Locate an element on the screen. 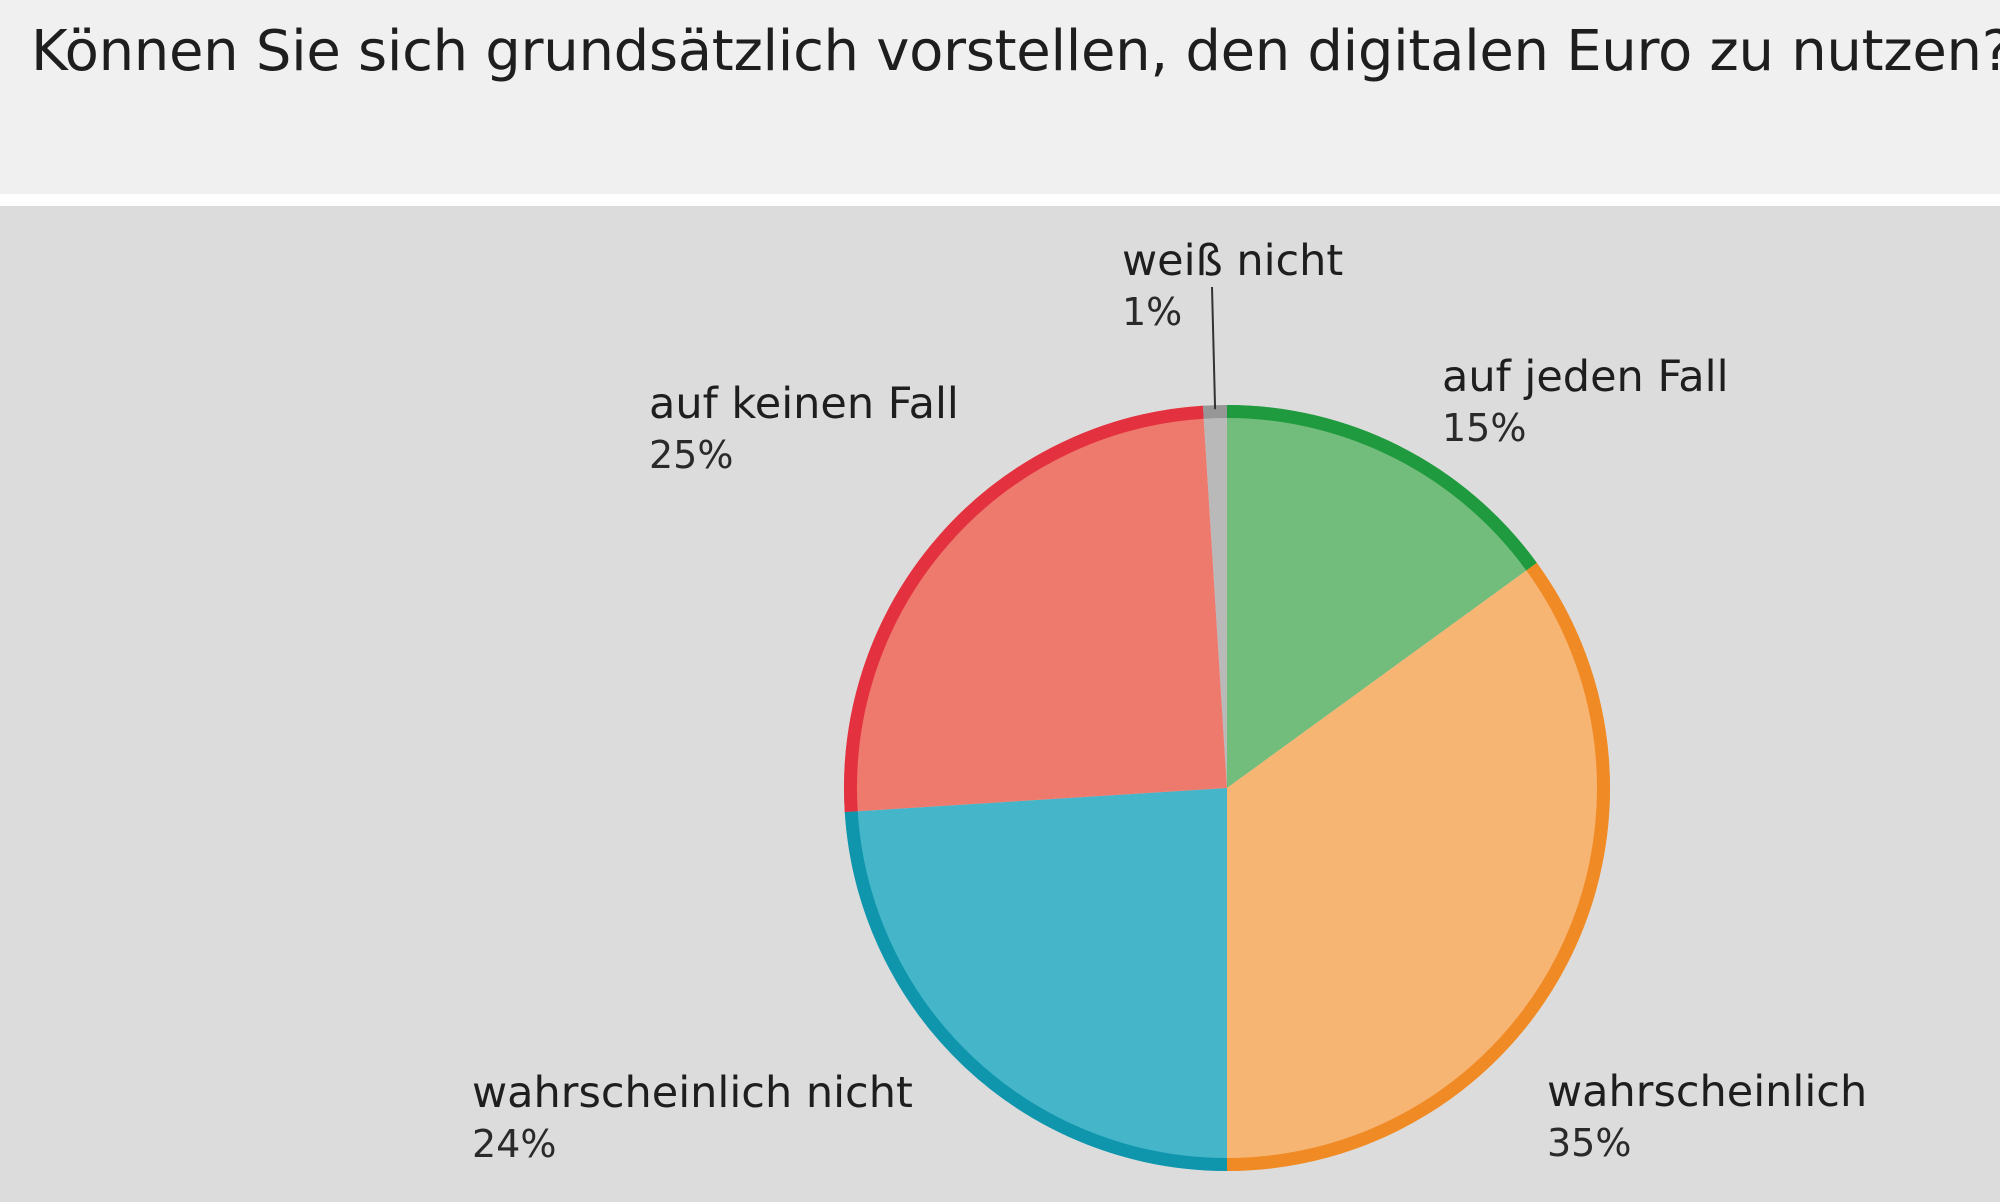 This screenshot has width=2000, height=1202. pie-rim-auf-keinen-fall is located at coordinates (1024, 609).